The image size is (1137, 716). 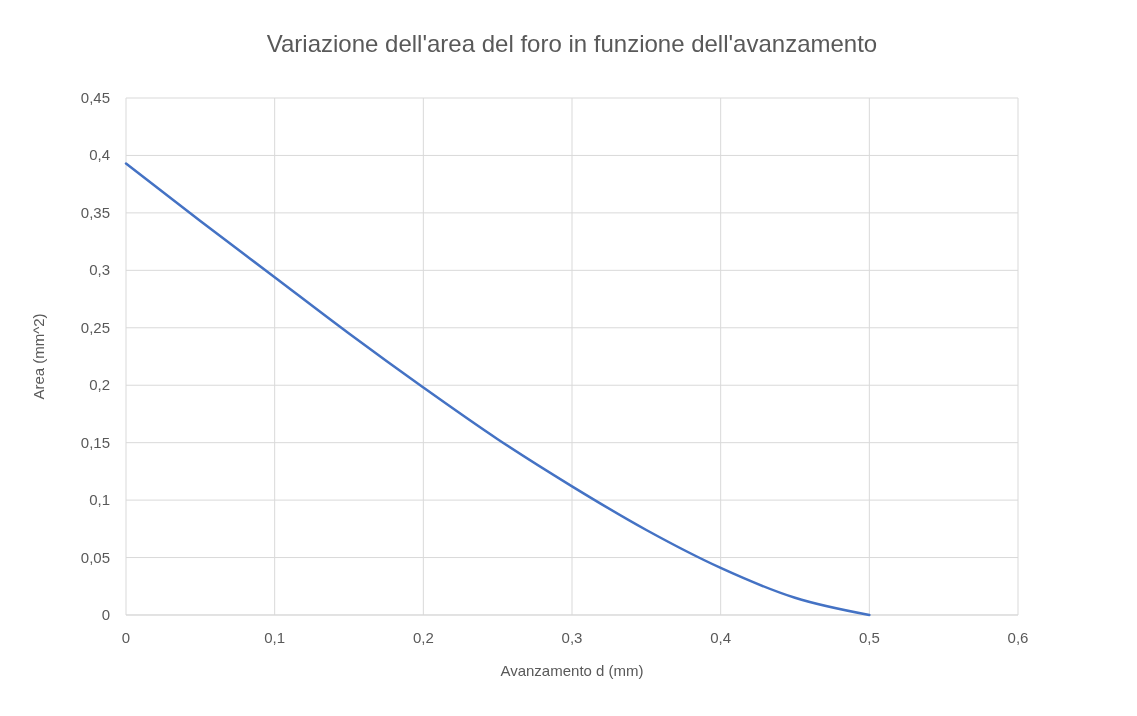 I want to click on y-tick-label: 0,2, so click(x=99, y=385).